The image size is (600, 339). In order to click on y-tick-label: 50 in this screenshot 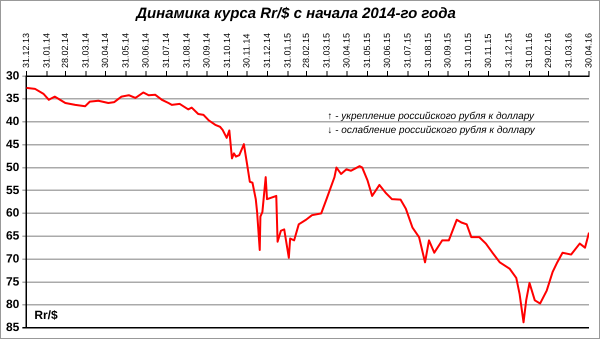, I will do `click(13, 167)`.